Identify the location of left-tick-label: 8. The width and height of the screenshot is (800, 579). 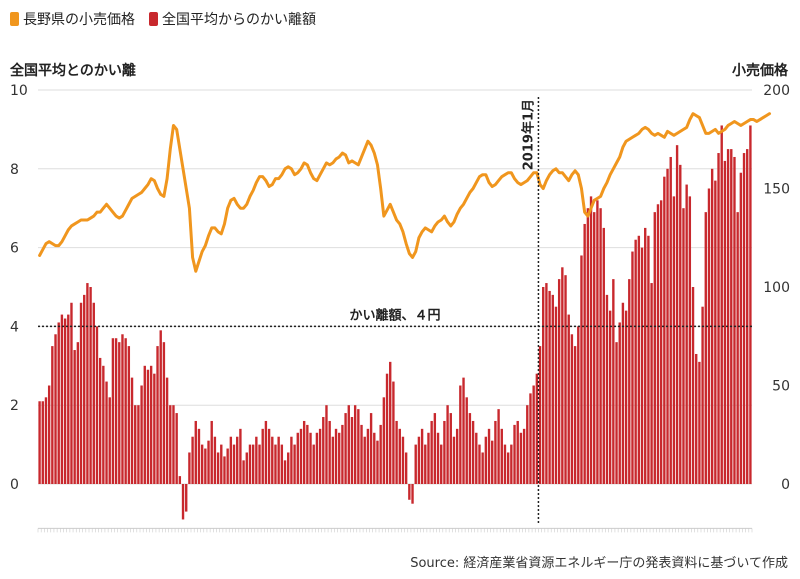
(14, 170).